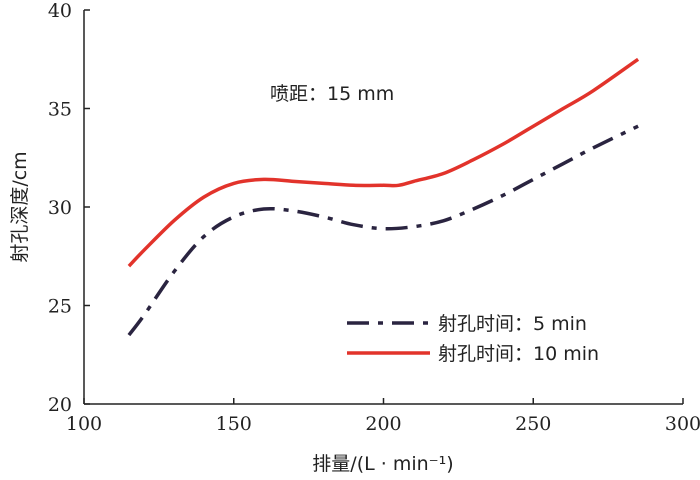 This screenshot has width=700, height=480. I want to click on legend-label-1: 射孔时间：5 min, so click(512, 324).